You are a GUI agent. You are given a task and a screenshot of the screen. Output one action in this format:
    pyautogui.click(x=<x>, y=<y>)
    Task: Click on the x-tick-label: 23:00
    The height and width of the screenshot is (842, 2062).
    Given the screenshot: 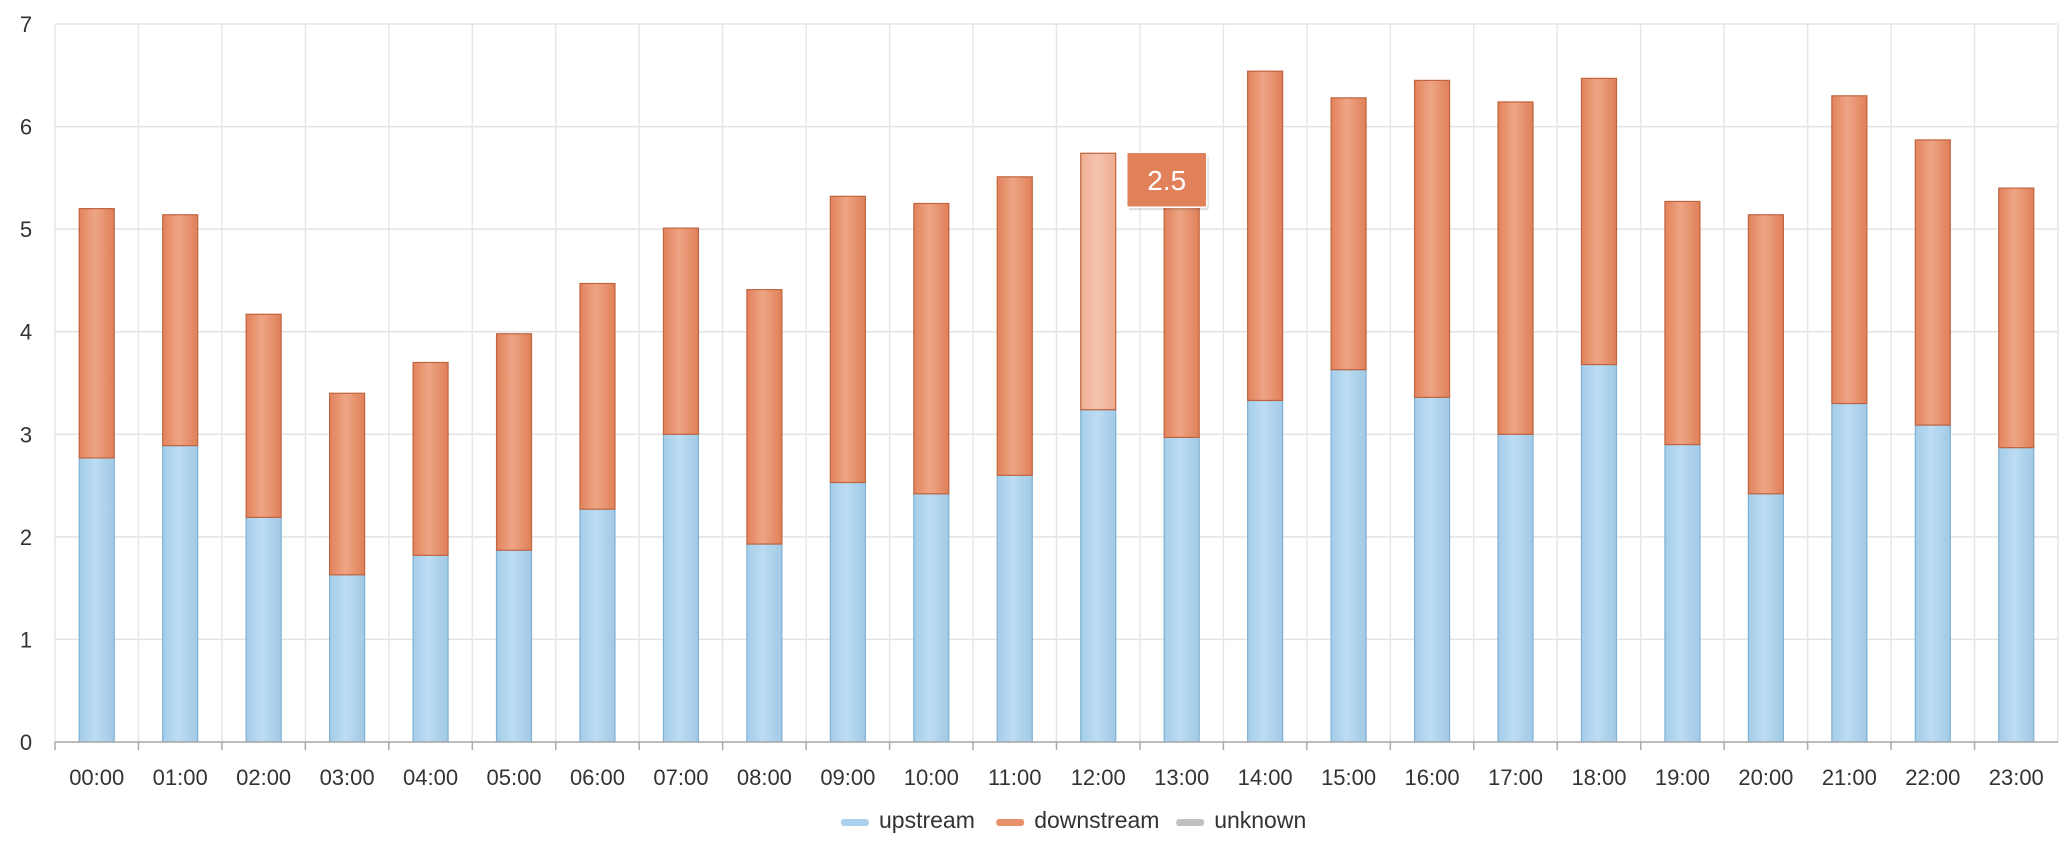 What is the action you would take?
    pyautogui.click(x=2016, y=777)
    